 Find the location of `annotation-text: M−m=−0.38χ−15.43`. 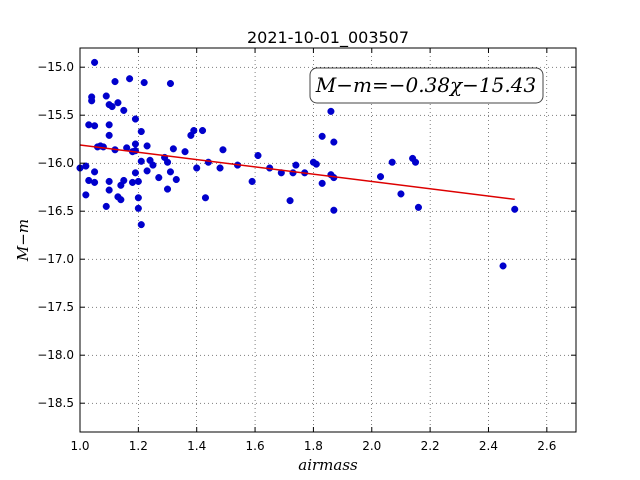

annotation-text: M−m=−0.38χ−15.43 is located at coordinates (425, 85).